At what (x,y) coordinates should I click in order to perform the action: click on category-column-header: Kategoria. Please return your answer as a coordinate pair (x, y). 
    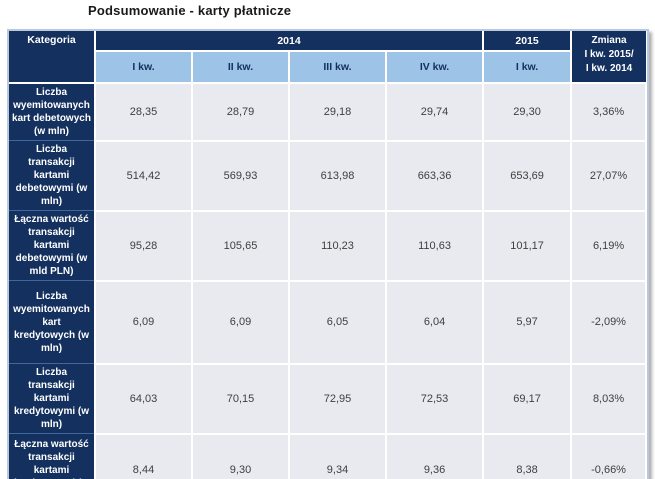
    Looking at the image, I should click on (52, 57).